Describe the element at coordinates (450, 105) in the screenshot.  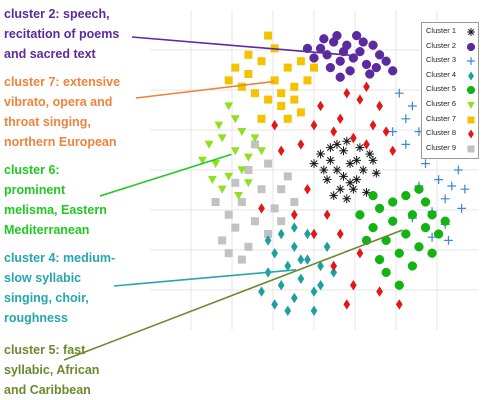
I see `legend-entry-cluster-6: Cluster 6` at that location.